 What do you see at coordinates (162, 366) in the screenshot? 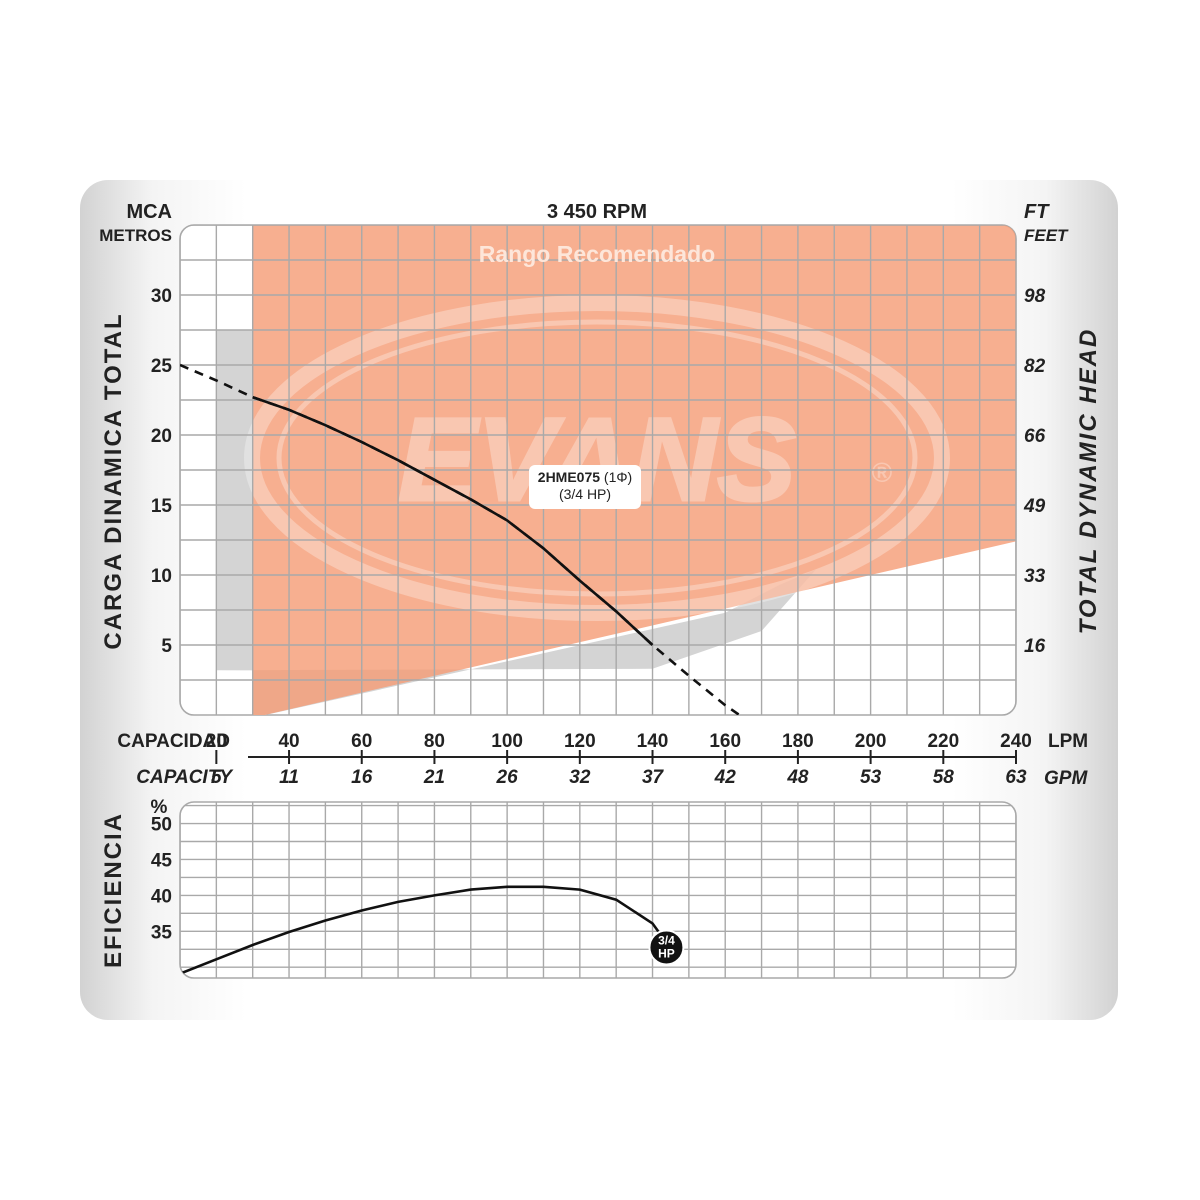
I see `head-y-tick-label: 25` at bounding box center [162, 366].